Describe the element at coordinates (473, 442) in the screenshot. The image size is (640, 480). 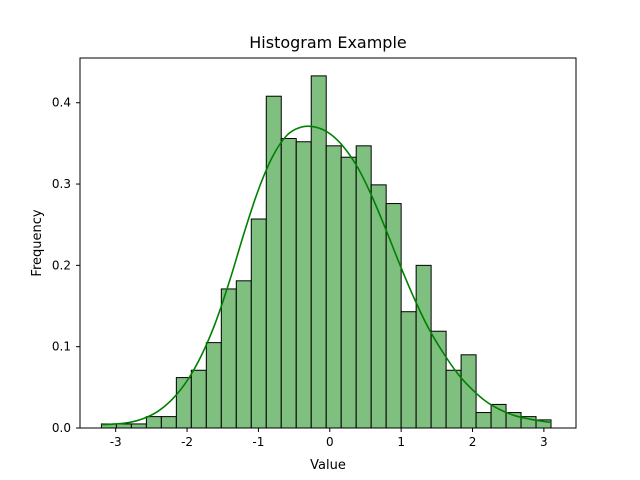
I see `x-tick-label: 2` at that location.